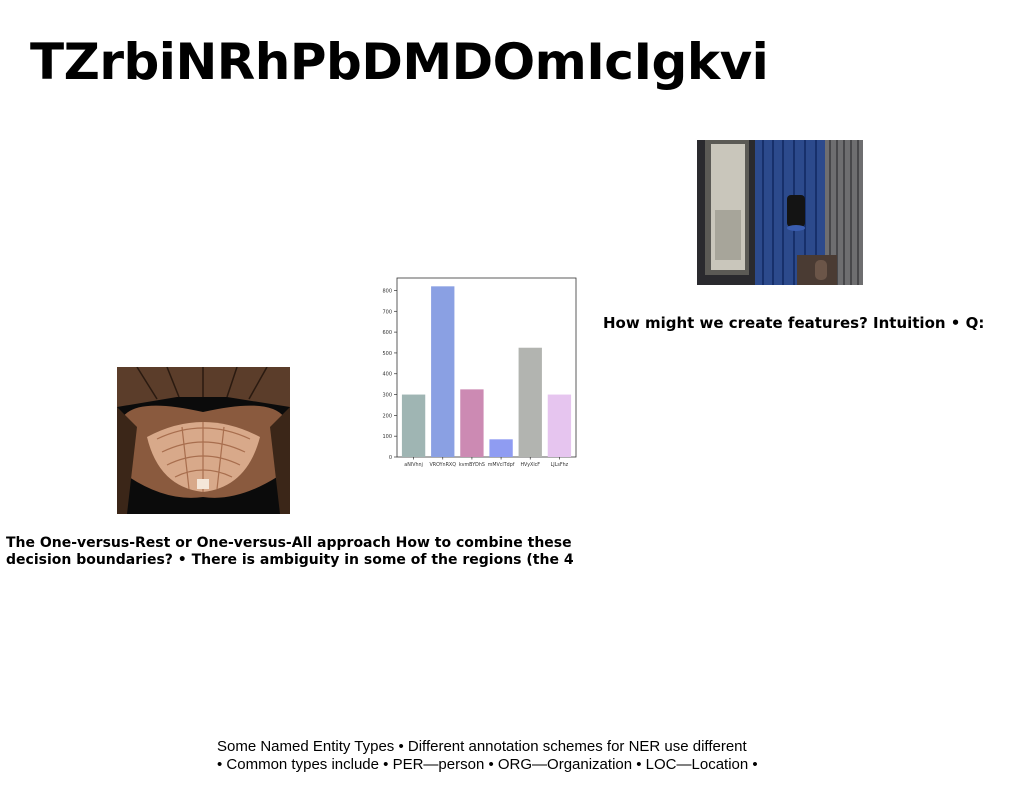 Image resolution: width=1024 pixels, height=788 pixels. I want to click on x-tick-label: VROYnRXQ, so click(443, 465).